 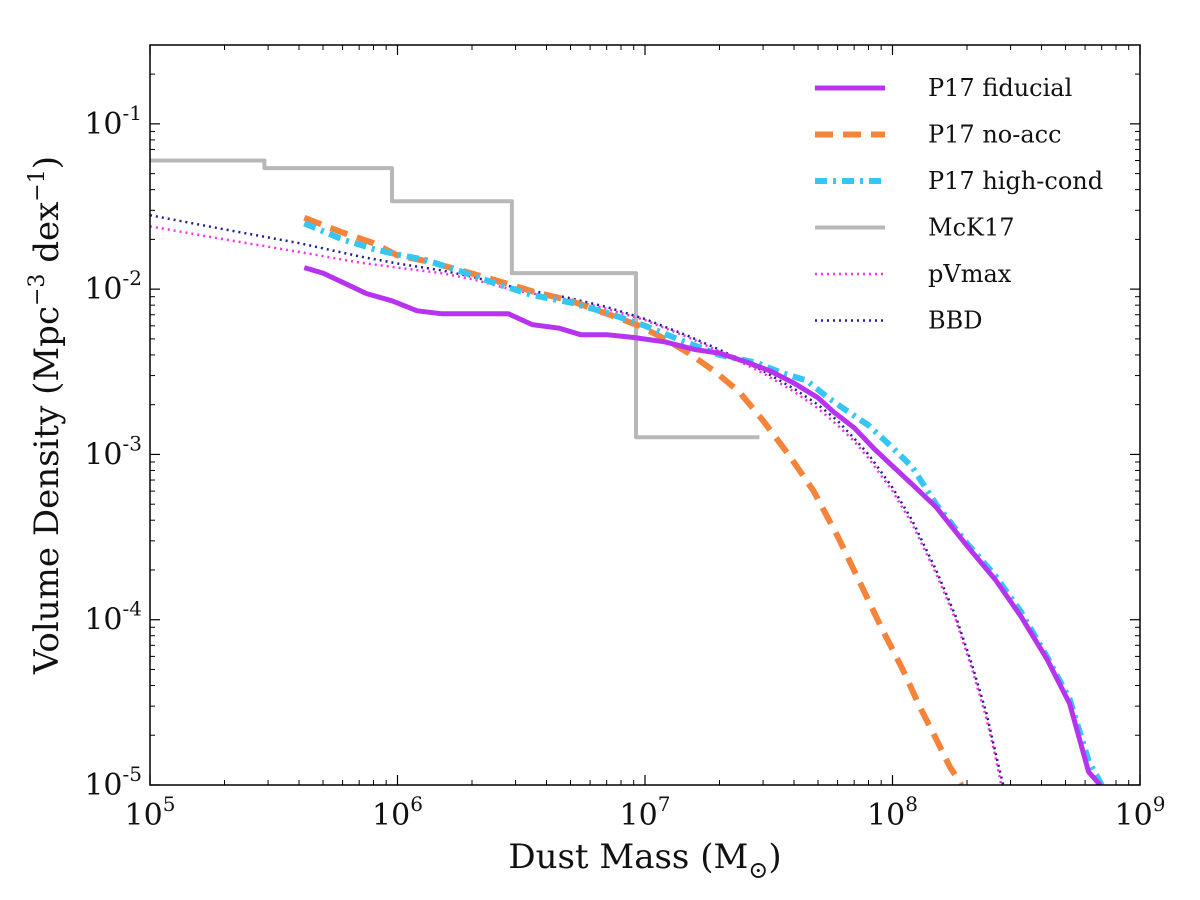 What do you see at coordinates (995, 135) in the screenshot?
I see `legend-label: P17 no-acc` at bounding box center [995, 135].